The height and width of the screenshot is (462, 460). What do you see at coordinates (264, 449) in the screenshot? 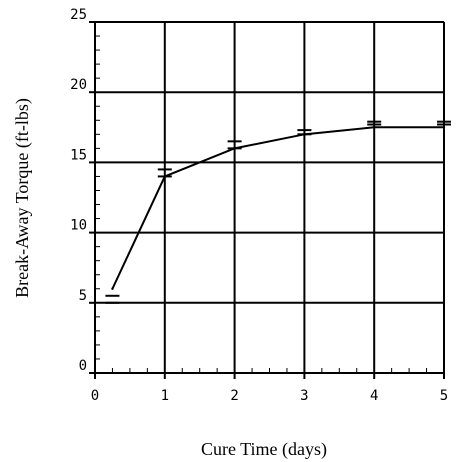
I see `x-axis-title: Cure Time (days)` at bounding box center [264, 449].